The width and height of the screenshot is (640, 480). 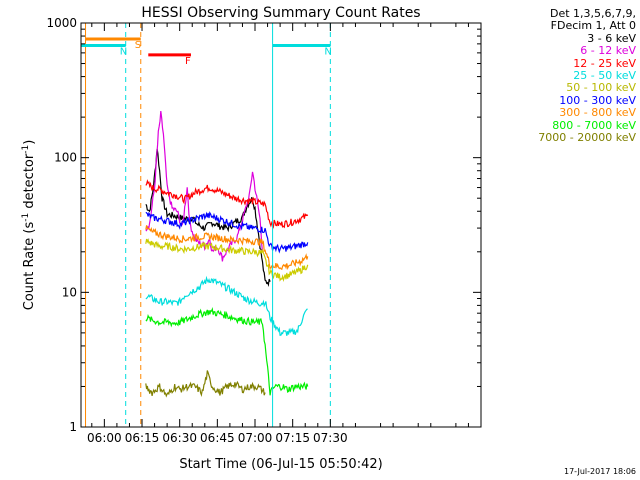 What do you see at coordinates (601, 88) in the screenshot?
I see `legend-item: 50 - 100 keV` at bounding box center [601, 88].